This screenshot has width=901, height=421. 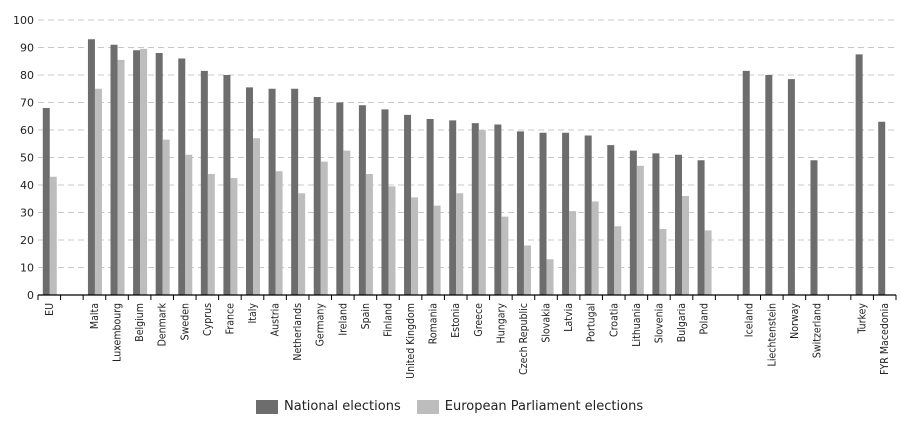 What do you see at coordinates (479, 320) in the screenshot?
I see `x-category-label-greece: Greece` at bounding box center [479, 320].